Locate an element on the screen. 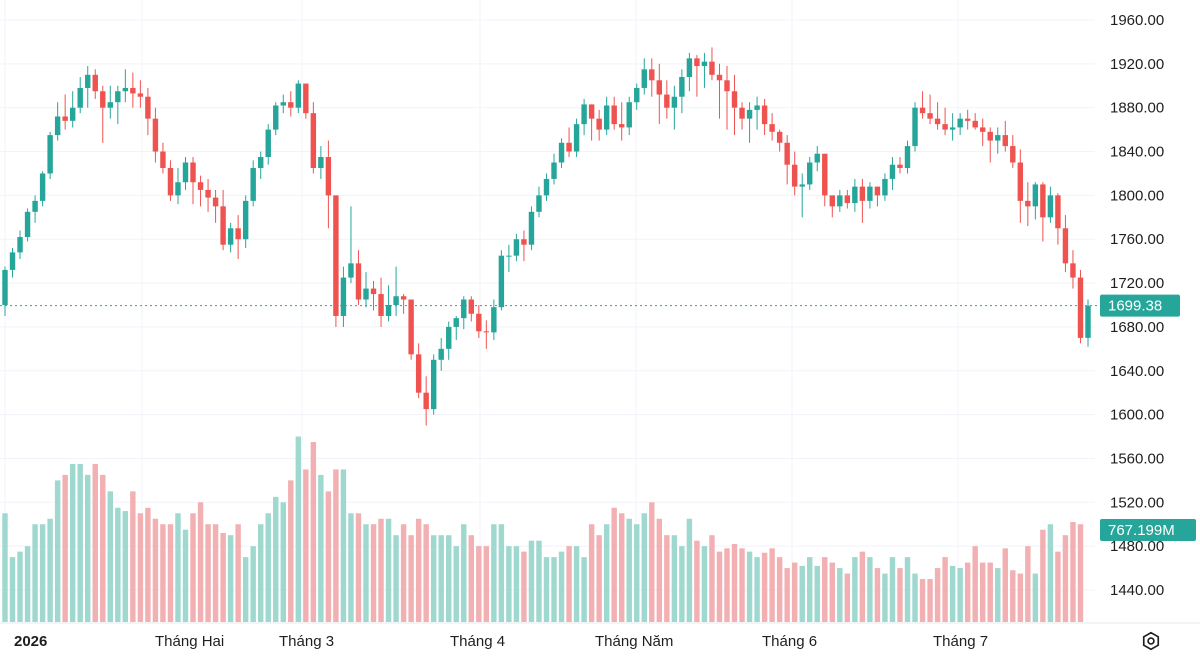 The height and width of the screenshot is (658, 1200). y-tick-label: 1840.00 is located at coordinates (1137, 152).